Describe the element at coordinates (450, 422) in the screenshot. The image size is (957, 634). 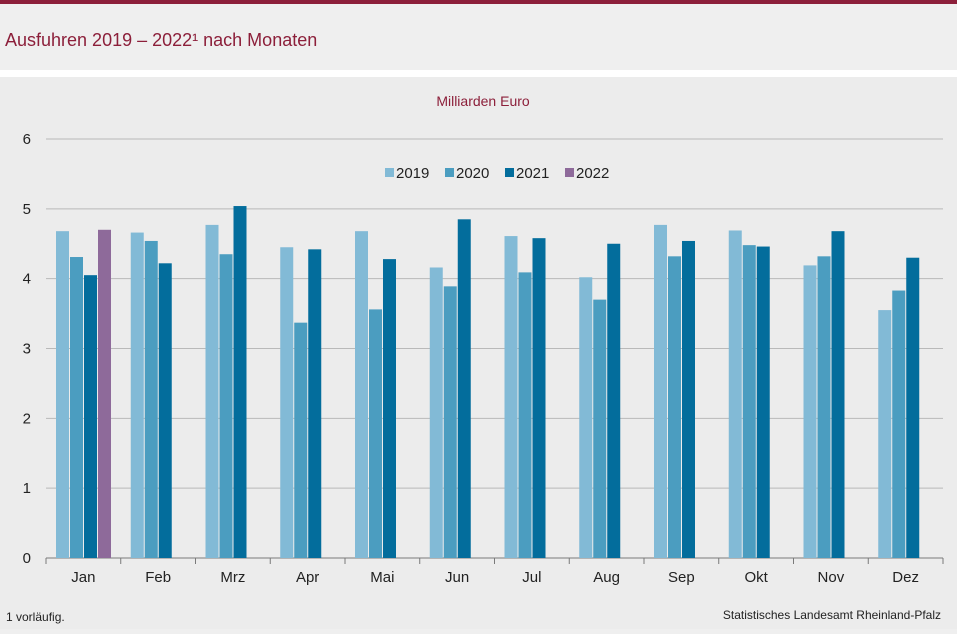
I see `bar-2020-Jun` at that location.